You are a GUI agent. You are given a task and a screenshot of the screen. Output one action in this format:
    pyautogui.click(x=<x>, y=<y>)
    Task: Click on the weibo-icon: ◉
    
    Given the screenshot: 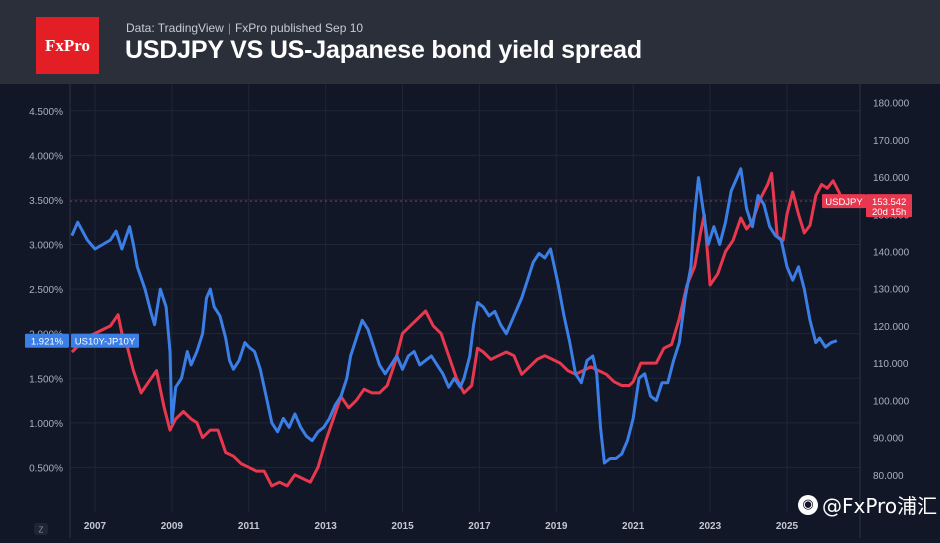 What is the action you would take?
    pyautogui.click(x=808, y=504)
    